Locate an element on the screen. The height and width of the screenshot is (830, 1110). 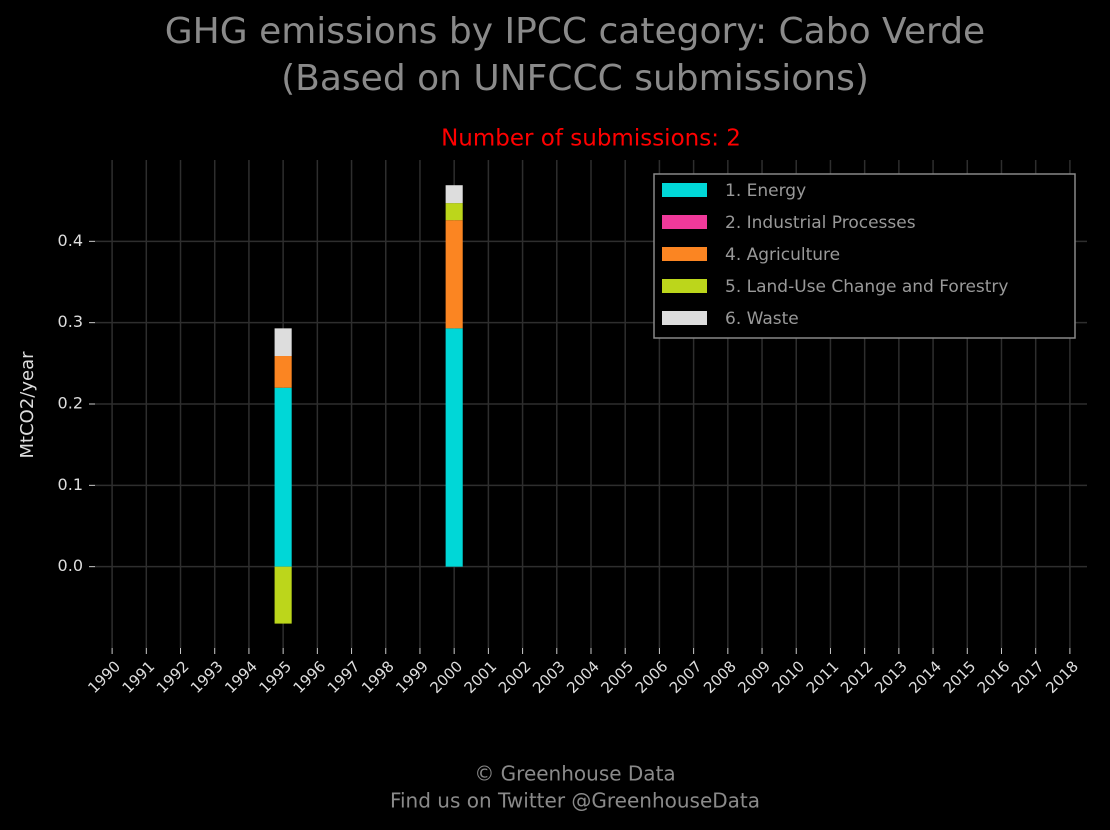
y-tick-label: 0.1 is located at coordinates (70, 484).